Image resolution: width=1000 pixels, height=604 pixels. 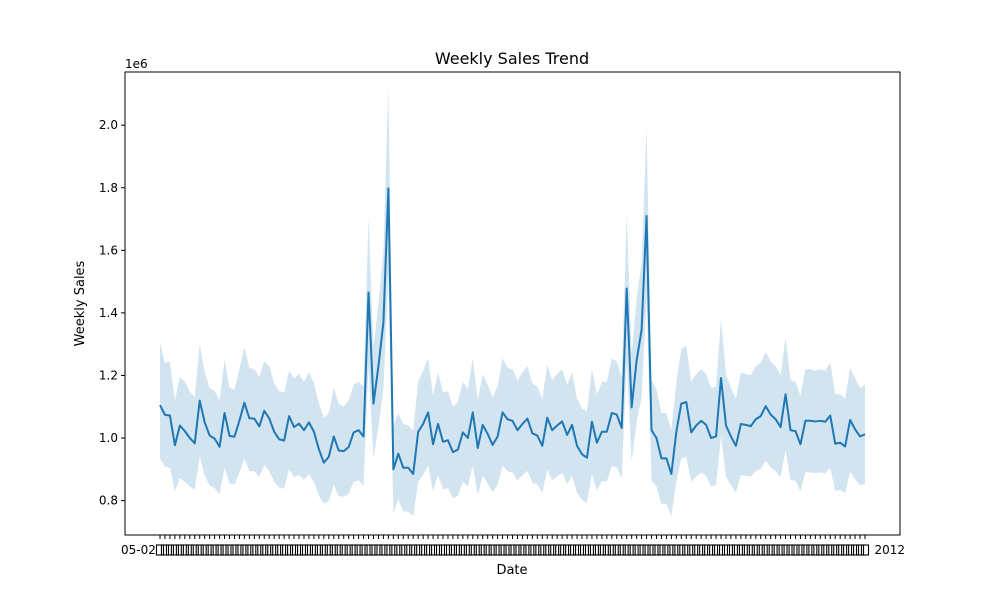 What do you see at coordinates (108, 313) in the screenshot?
I see `y-tick-label: 1.4` at bounding box center [108, 313].